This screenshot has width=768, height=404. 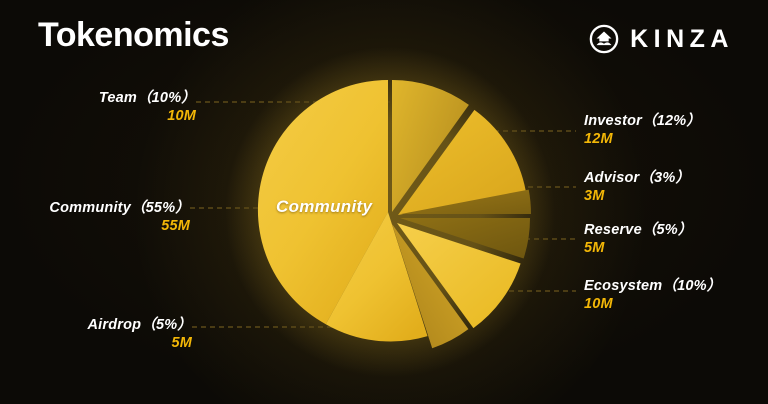 What do you see at coordinates (638, 239) in the screenshot?
I see `callout-reserve: Reserve（5%） 5M` at bounding box center [638, 239].